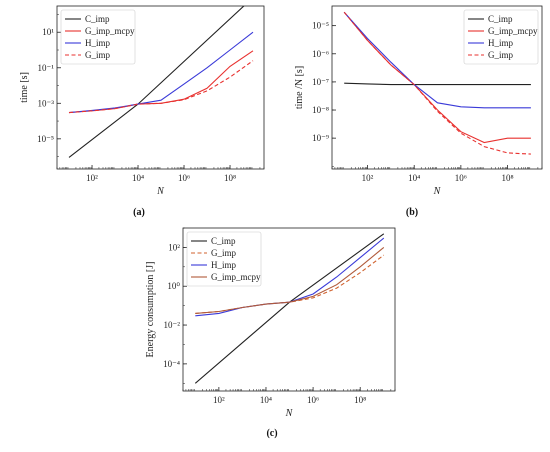 This screenshot has width=550, height=452. Describe the element at coordinates (139, 212) in the screenshot. I see `panel-caption: (a)` at that location.